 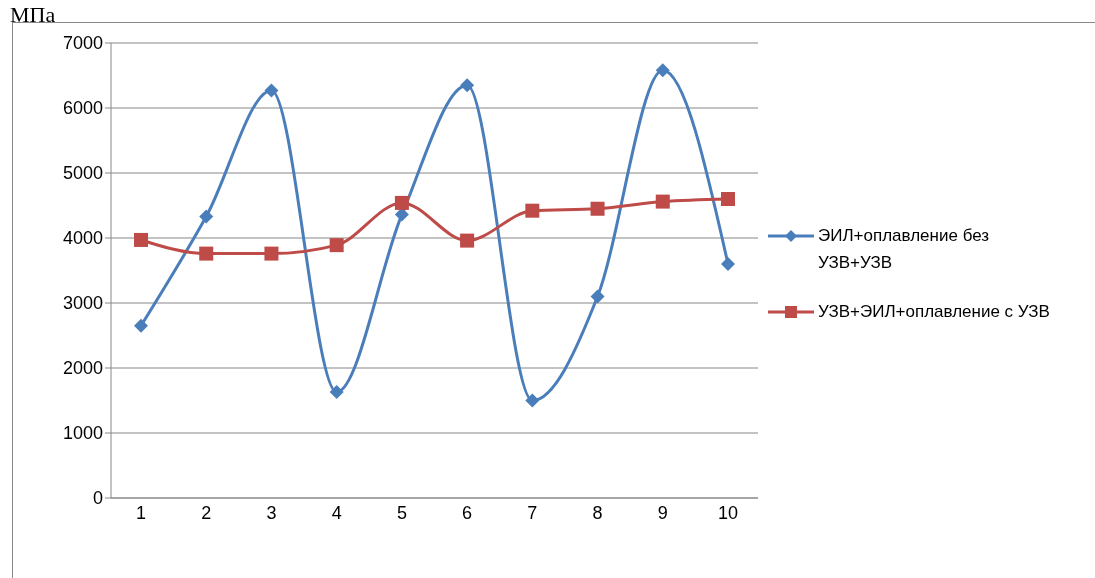 I want to click on x-tick-label: 4, so click(x=336, y=512).